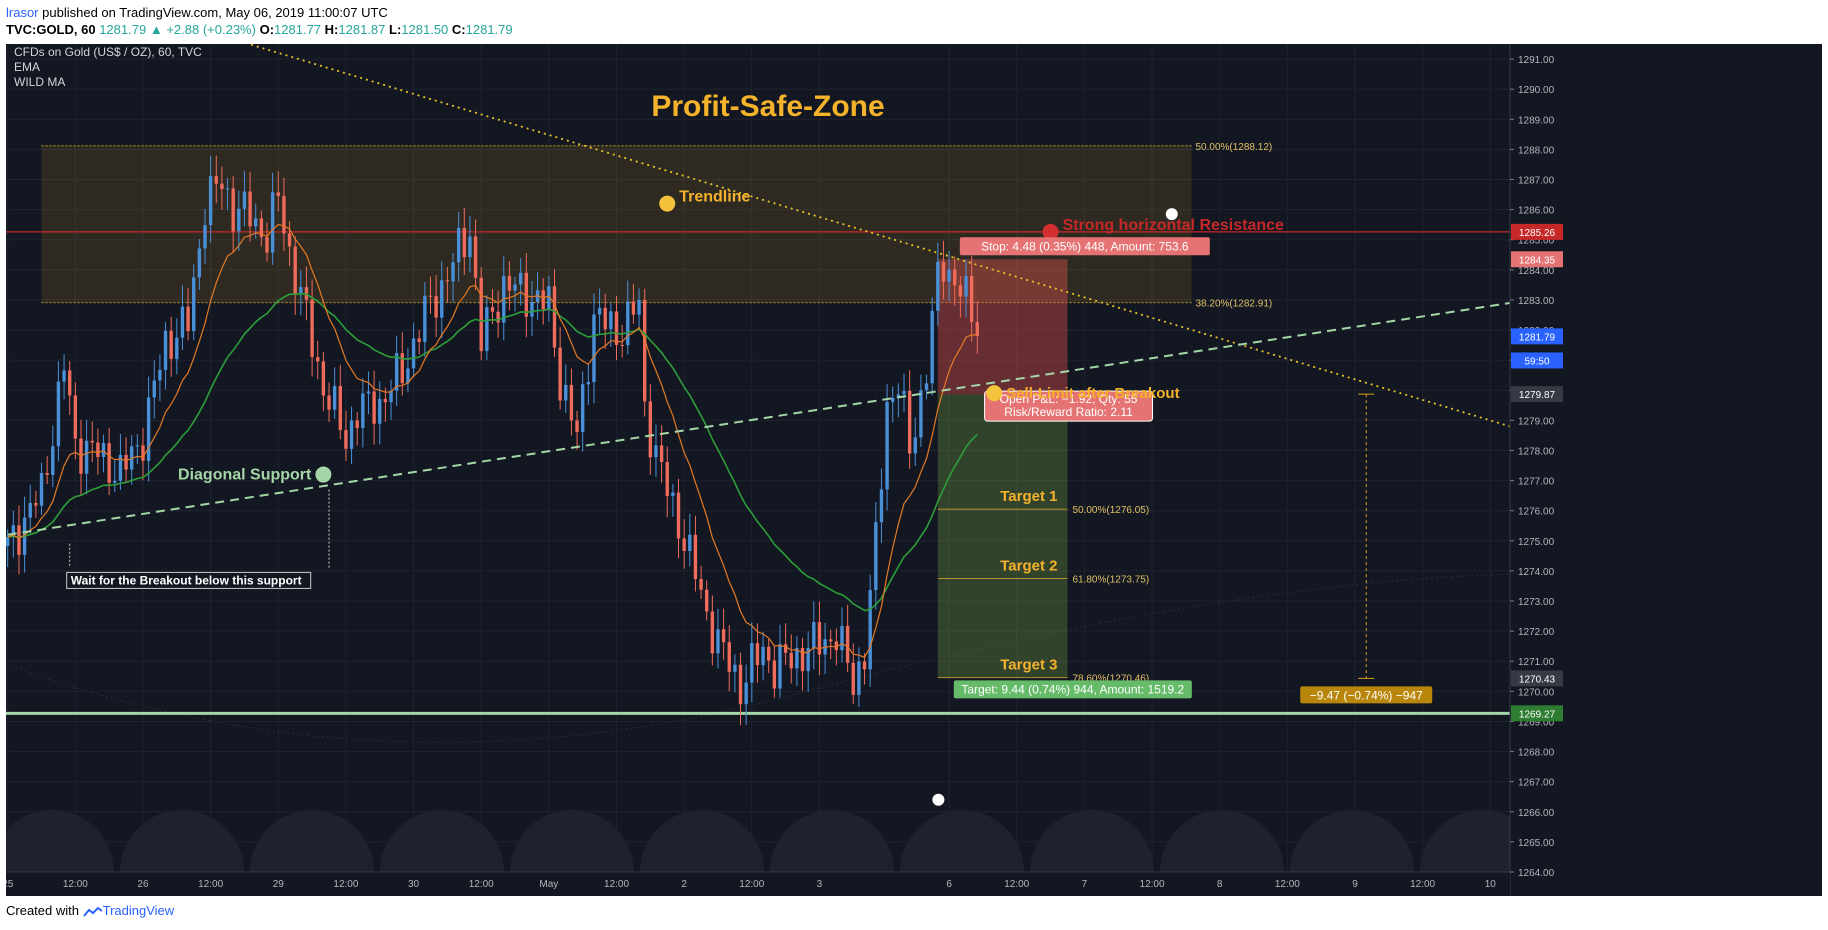  Describe the element at coordinates (1537, 395) in the screenshot. I see `price-badge-label: 1279.87` at that location.